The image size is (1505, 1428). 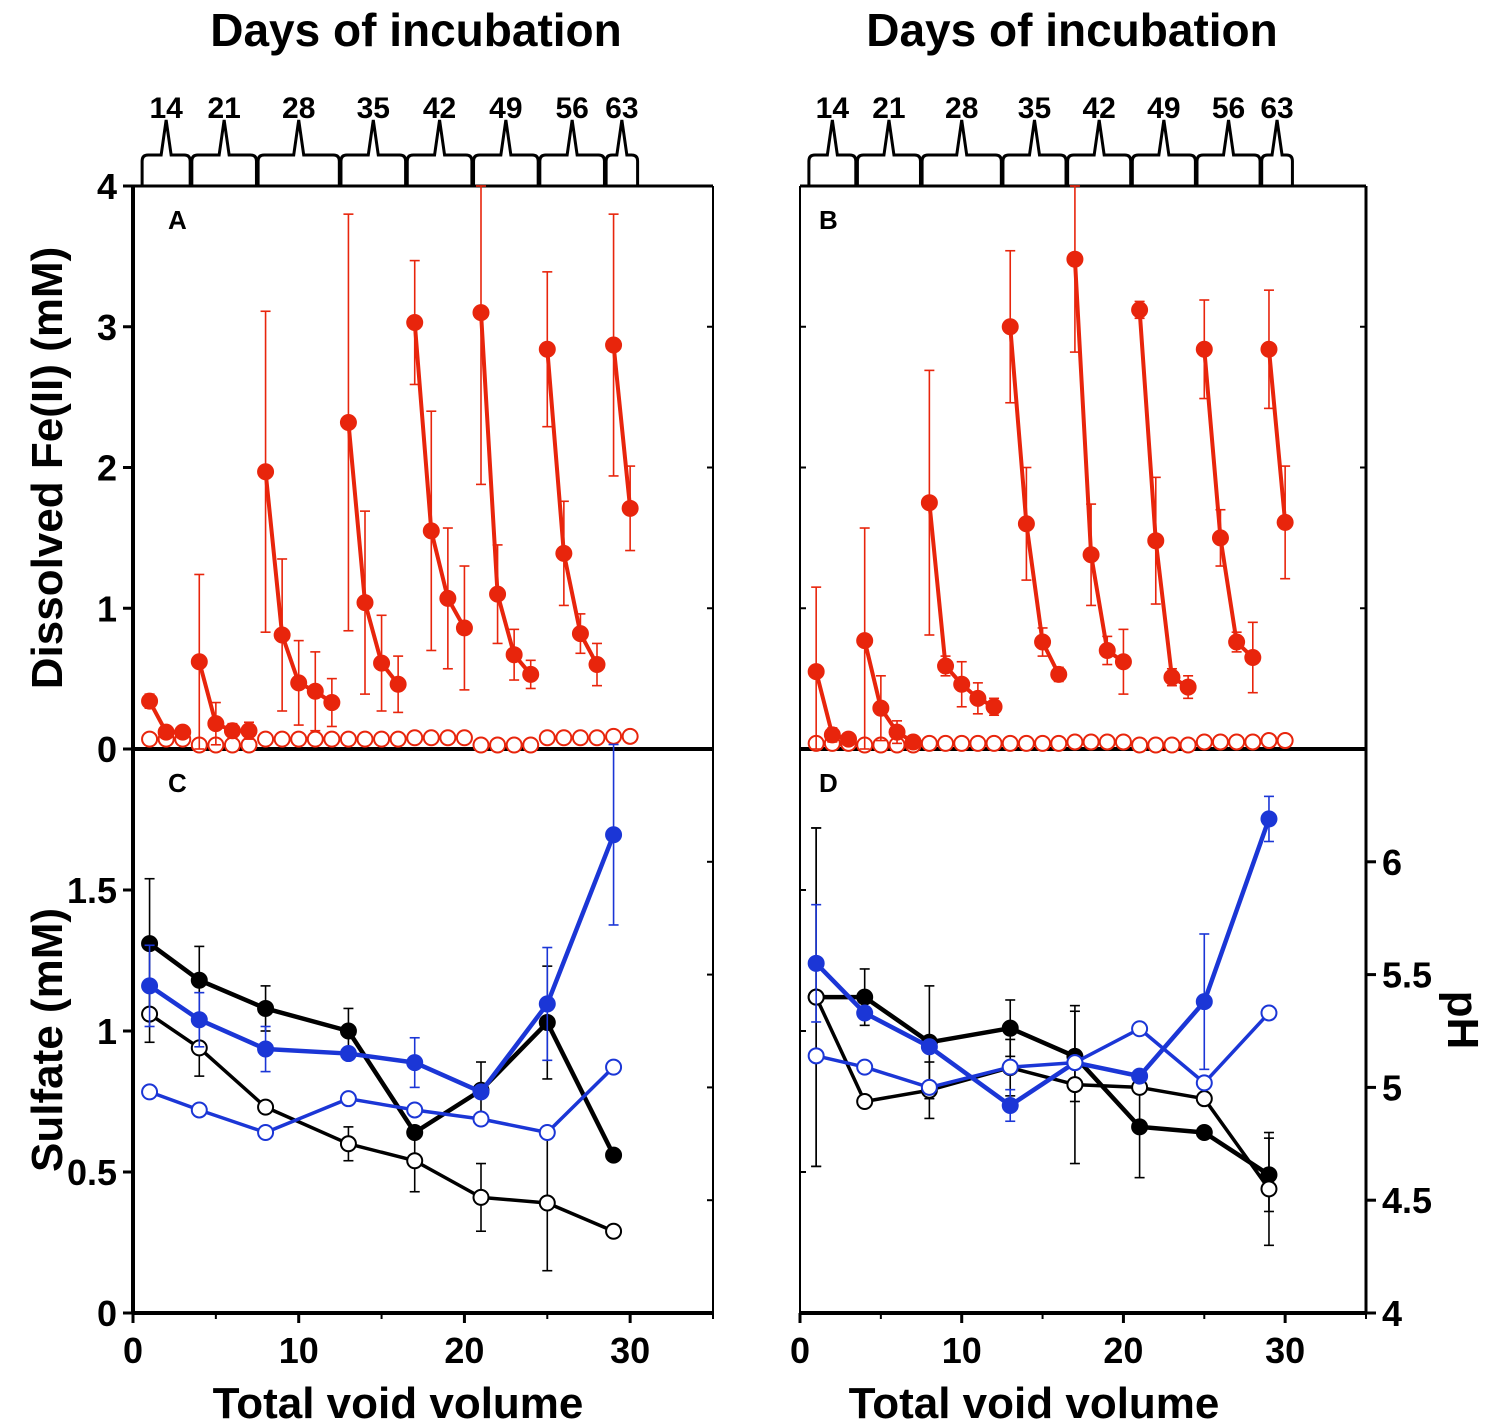 What do you see at coordinates (1098, 108) in the screenshot?
I see `right-day-label: 42` at bounding box center [1098, 108].